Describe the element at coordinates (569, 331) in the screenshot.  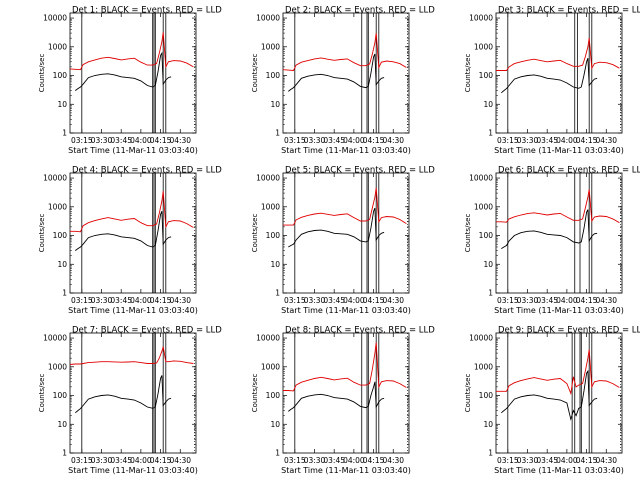
I see `plot-title: Det 9: BLACK = Events, RED = LLD` at that location.